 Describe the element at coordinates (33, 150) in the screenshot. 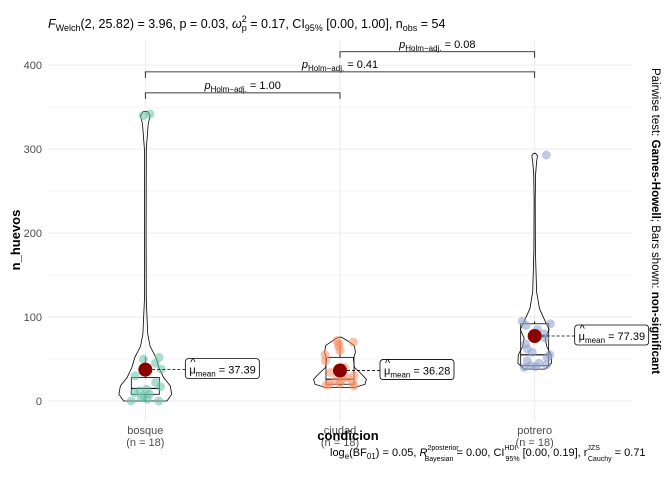

I see `y-tick-label: 300` at that location.